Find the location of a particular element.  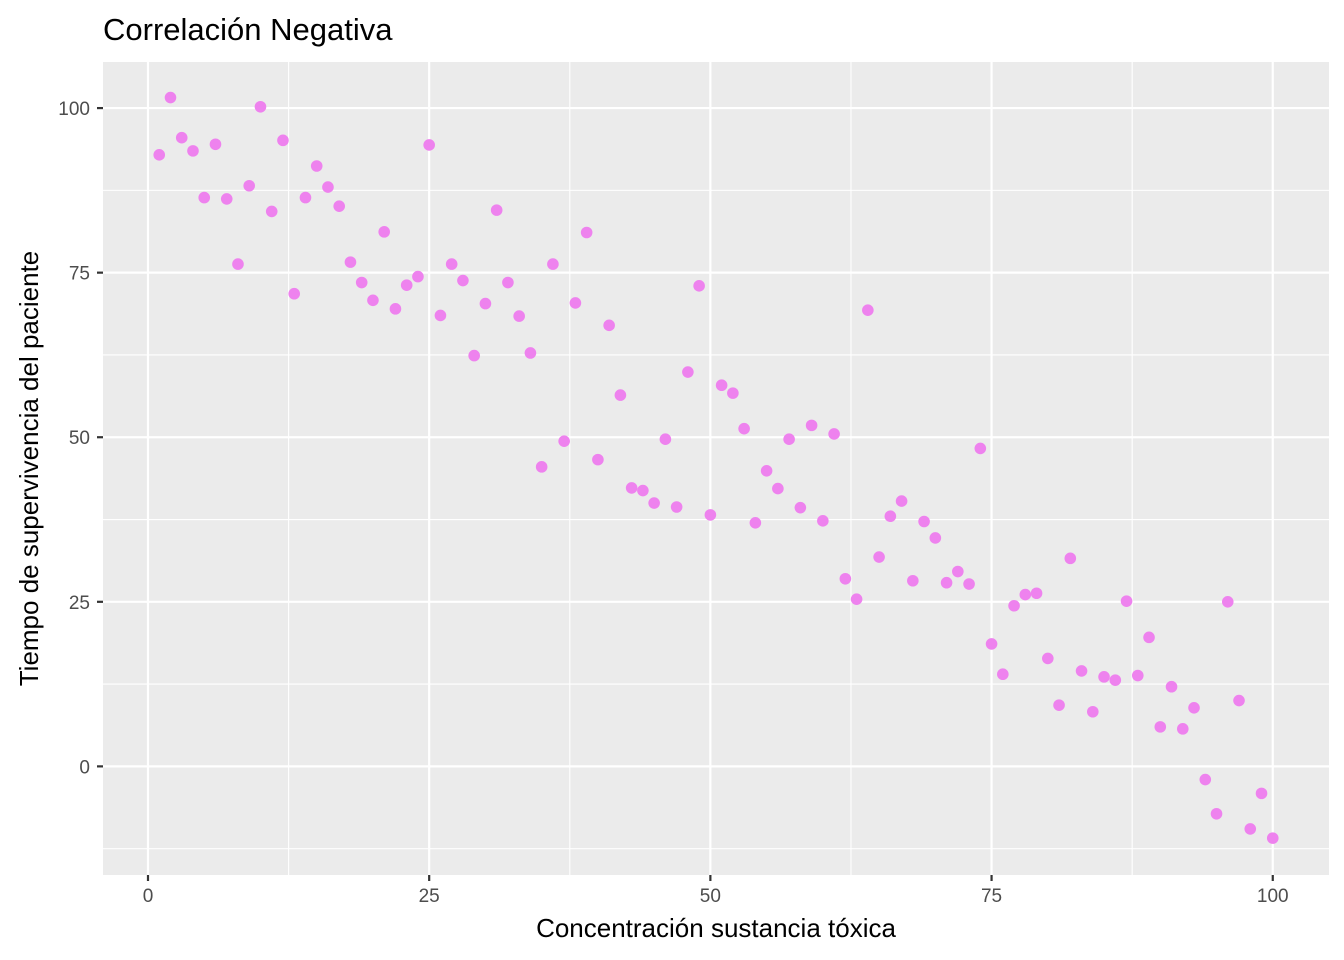

y-axis-title: Tiempo de supervivencia del paciente is located at coordinates (29, 469).